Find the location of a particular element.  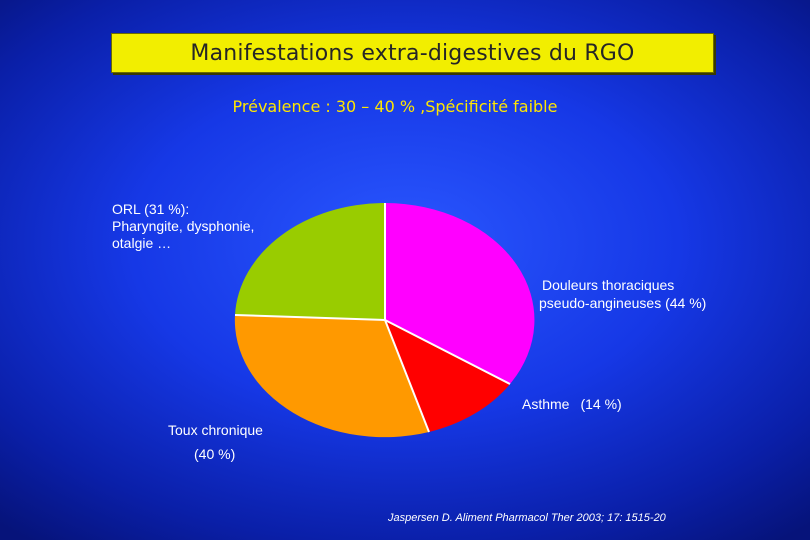

title-box: Manifestations extra-digestives du RGO is located at coordinates (412, 53).